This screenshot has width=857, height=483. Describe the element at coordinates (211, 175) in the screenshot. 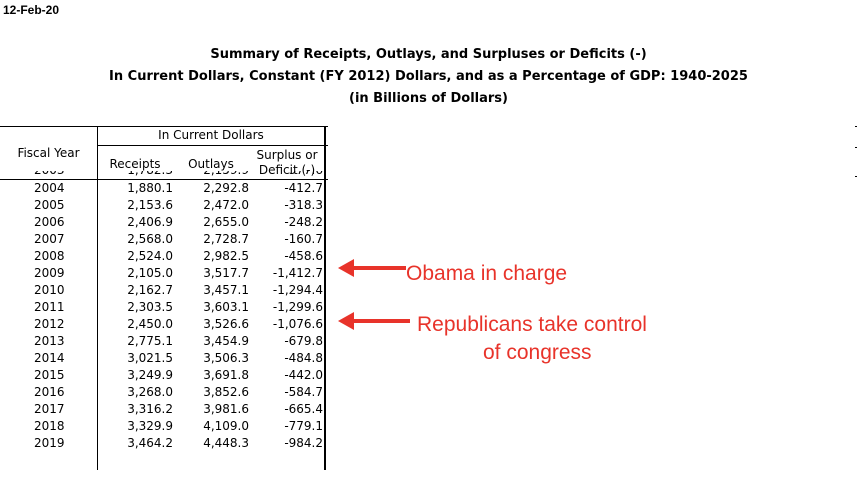

I see `cell-outlays: 2,159.9` at that location.